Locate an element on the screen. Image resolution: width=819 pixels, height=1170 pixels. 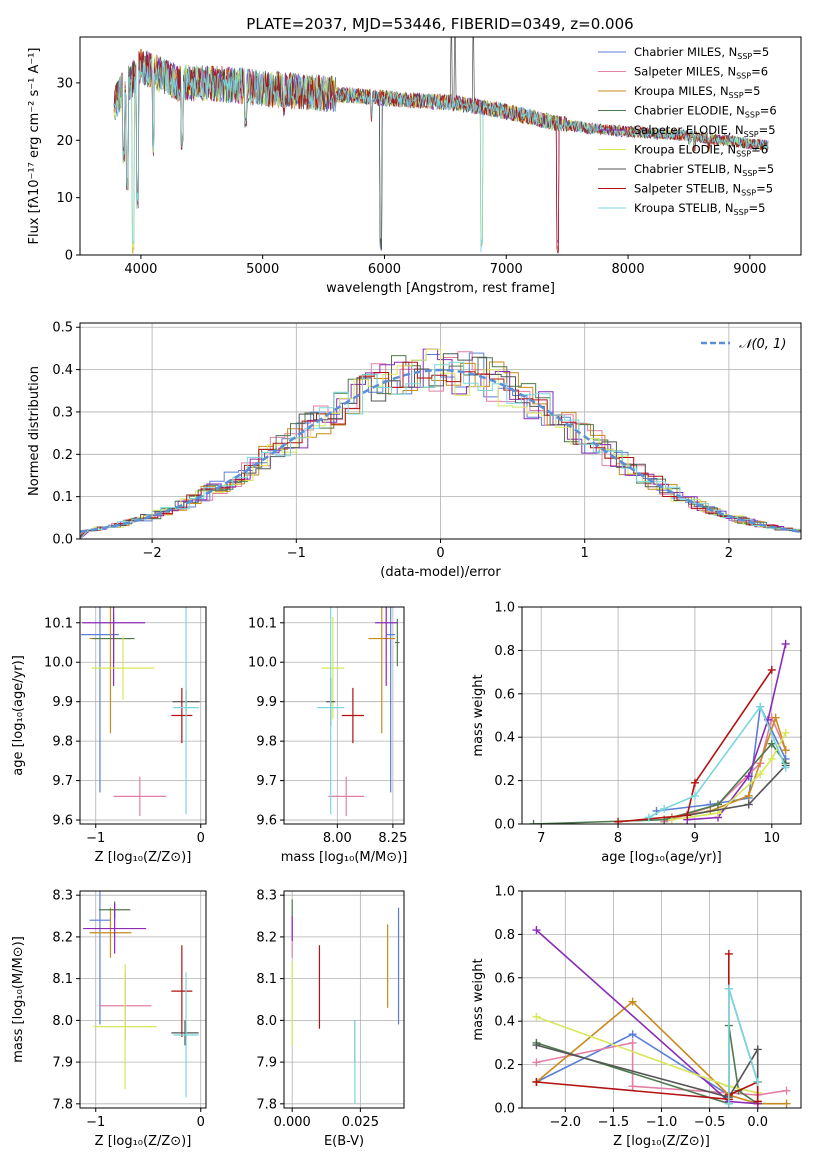
x-tick-label: 7 is located at coordinates (541, 838).